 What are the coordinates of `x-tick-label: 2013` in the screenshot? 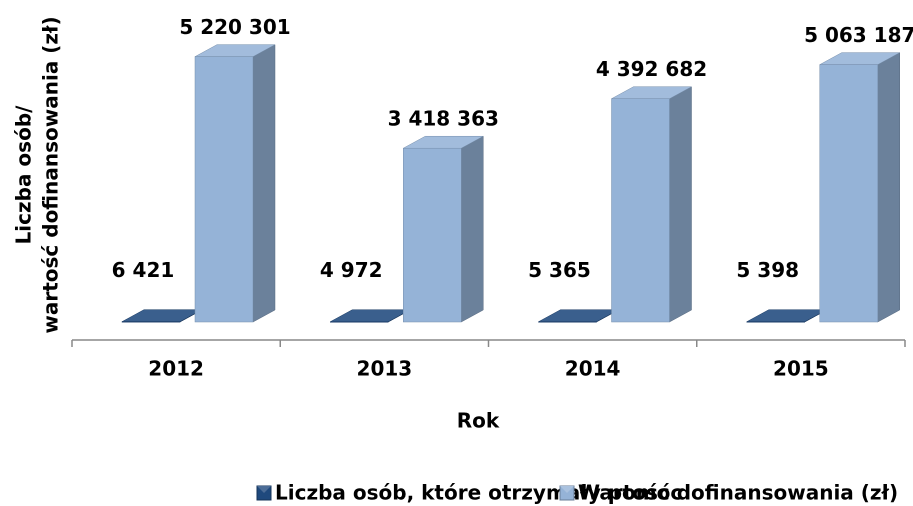 It's located at (385, 369).